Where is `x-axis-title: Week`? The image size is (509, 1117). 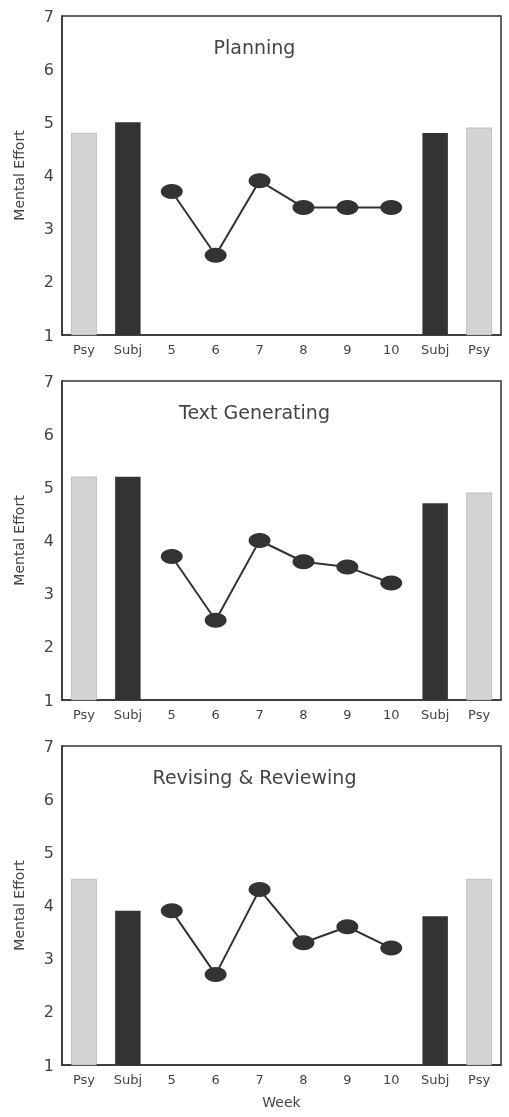
x-axis-title: Week is located at coordinates (282, 1102).